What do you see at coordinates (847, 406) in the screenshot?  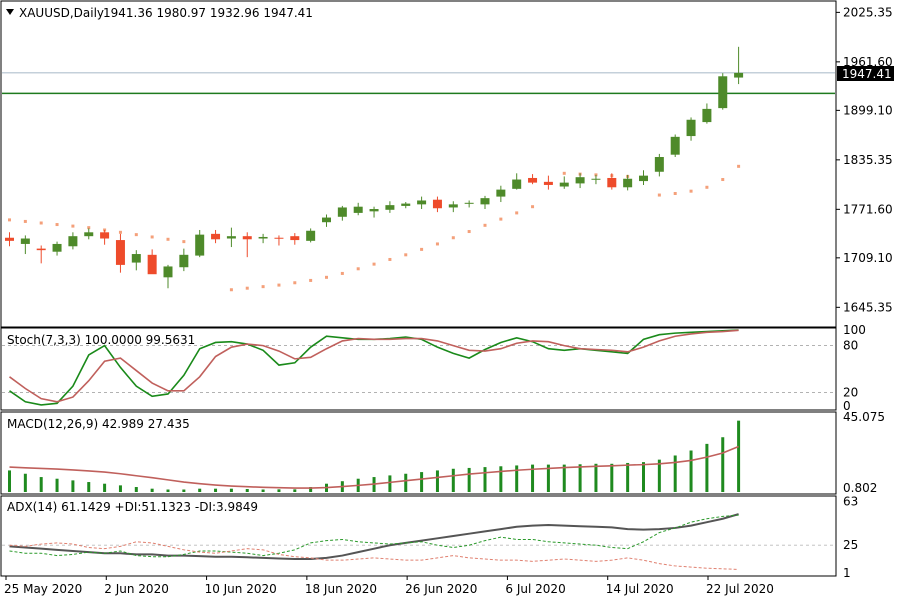 I see `stoch-tick-label: 0` at bounding box center [847, 406].